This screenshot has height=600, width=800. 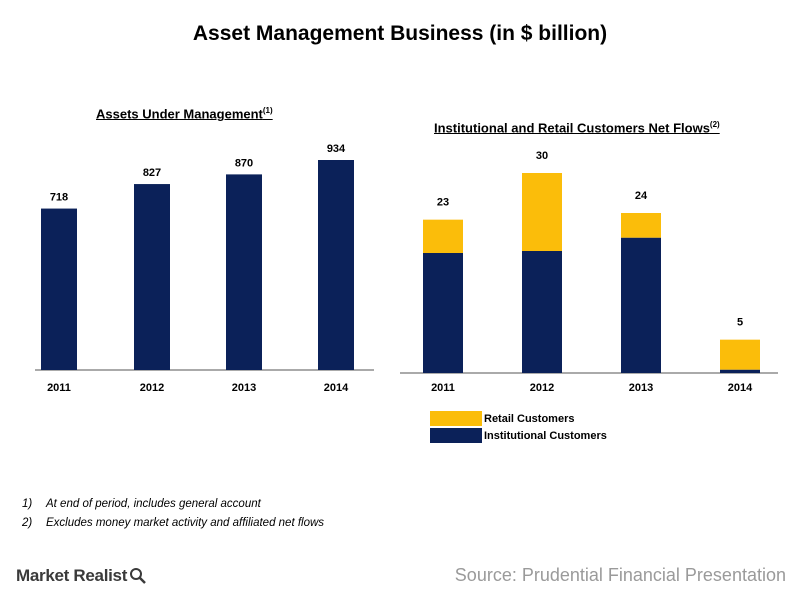 What do you see at coordinates (152, 173) in the screenshot?
I see `aum-value-label-2012: 827` at bounding box center [152, 173].